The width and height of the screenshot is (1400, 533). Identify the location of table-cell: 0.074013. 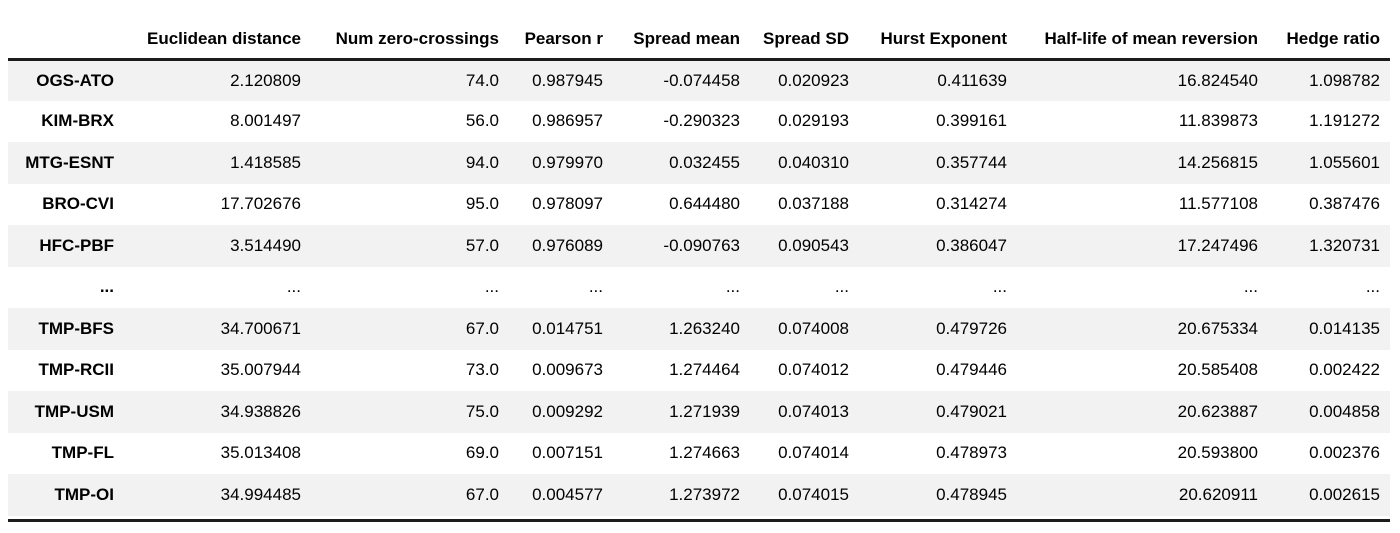
(813, 411).